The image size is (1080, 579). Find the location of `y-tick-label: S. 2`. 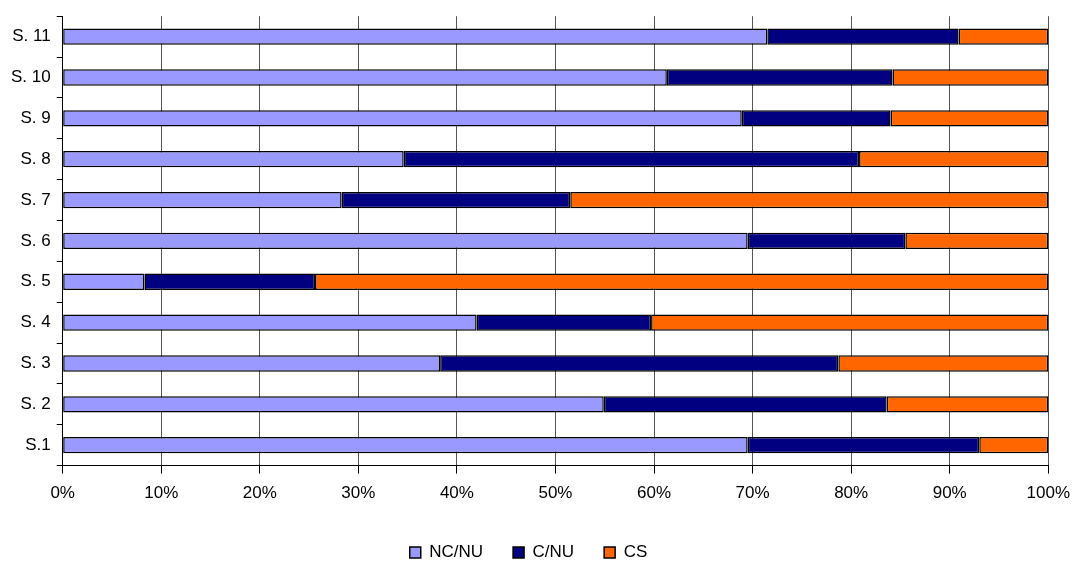

y-tick-label: S. 2 is located at coordinates (35, 404).